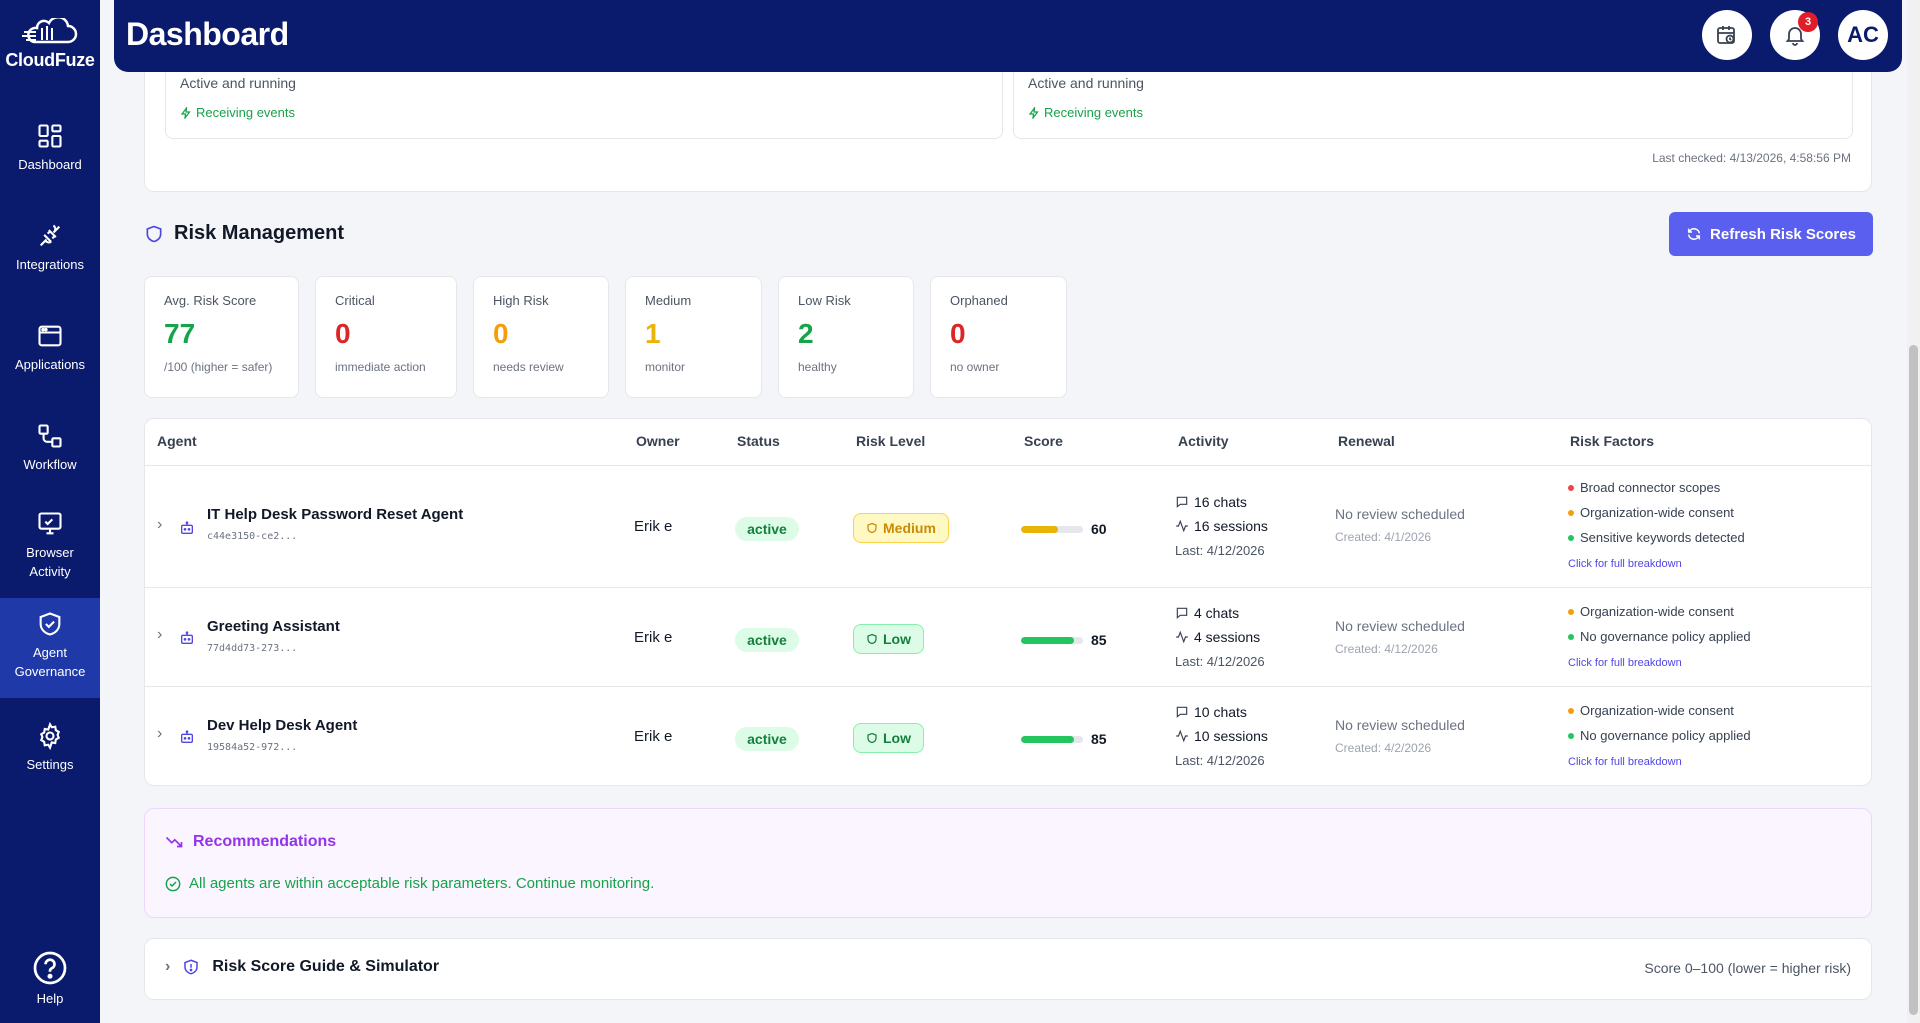 This screenshot has width=1920, height=1023. I want to click on sidebar-item-browser-activity: Browser Activity, so click(50, 546).